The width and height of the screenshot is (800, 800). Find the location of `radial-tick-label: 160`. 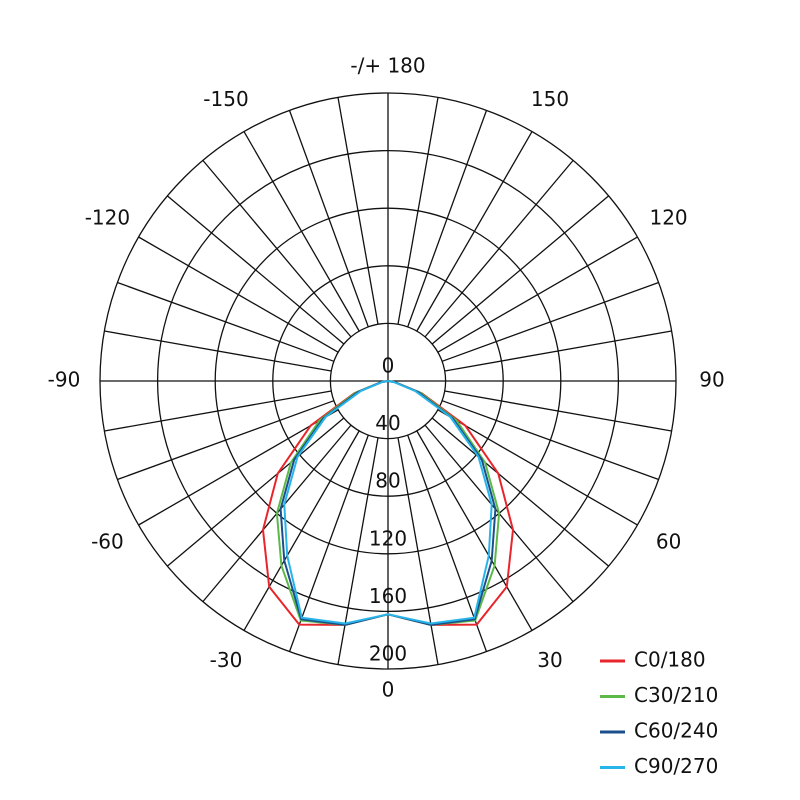

radial-tick-label: 160 is located at coordinates (388, 596).